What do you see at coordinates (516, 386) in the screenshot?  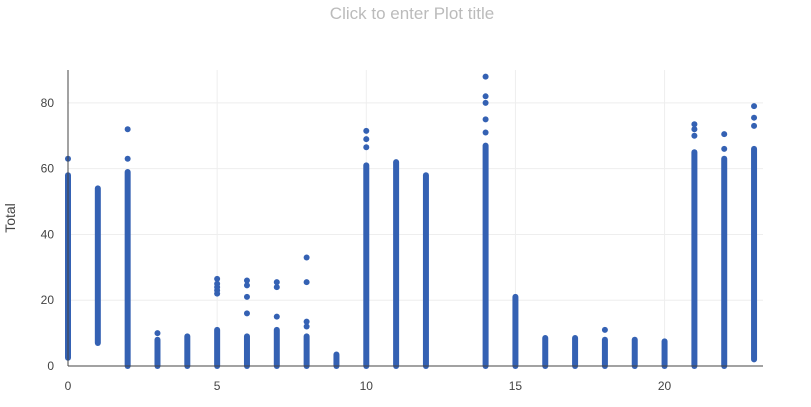 I see `x-tick-label: 15` at bounding box center [516, 386].